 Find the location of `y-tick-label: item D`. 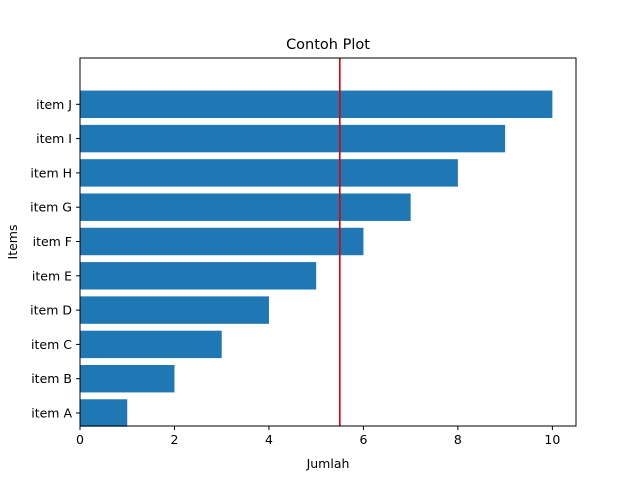

y-tick-label: item D is located at coordinates (51, 310).